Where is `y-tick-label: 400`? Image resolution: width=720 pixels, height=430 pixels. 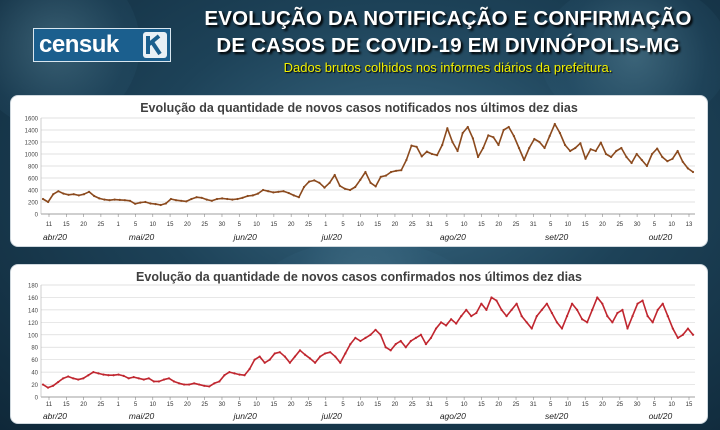 y-tick-label: 400 is located at coordinates (33, 192).